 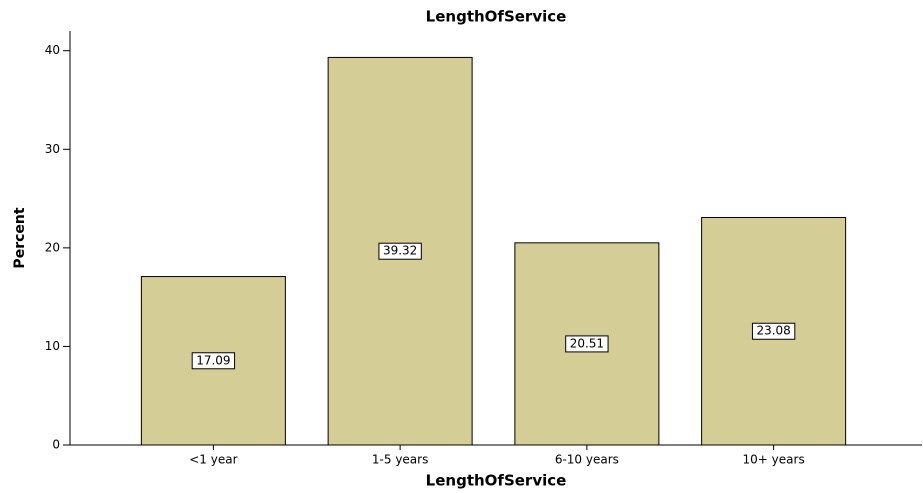 I want to click on y-tick-label: 40, so click(x=52, y=50).